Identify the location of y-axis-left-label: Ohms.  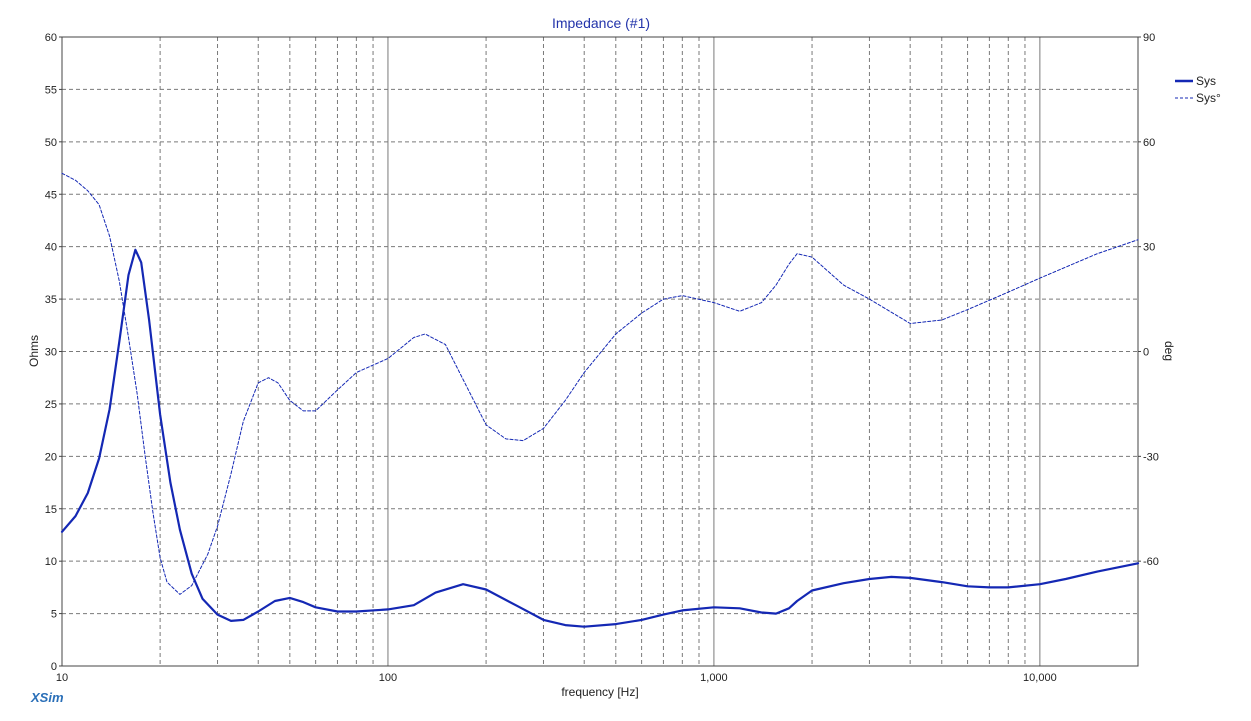
(34, 351).